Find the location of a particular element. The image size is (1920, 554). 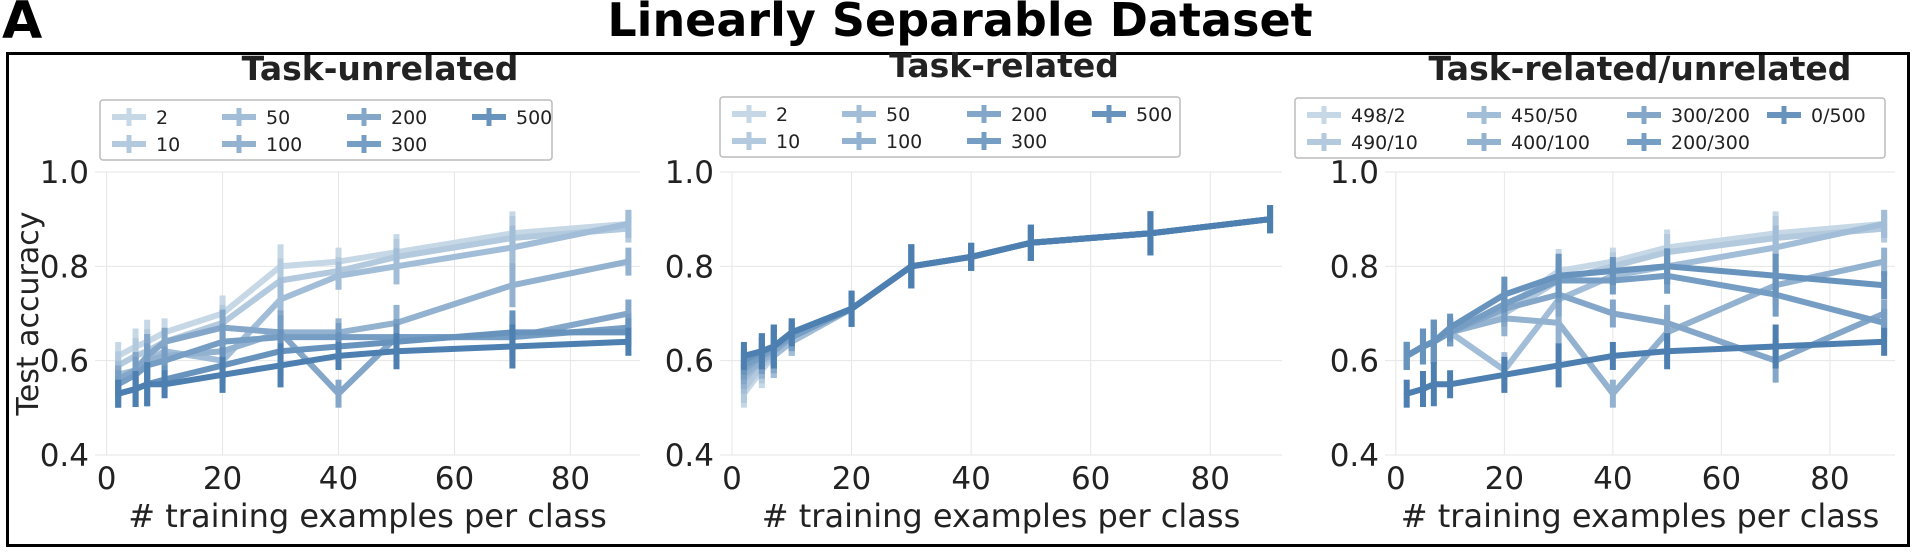

legend-item: 2 is located at coordinates (760, 115).